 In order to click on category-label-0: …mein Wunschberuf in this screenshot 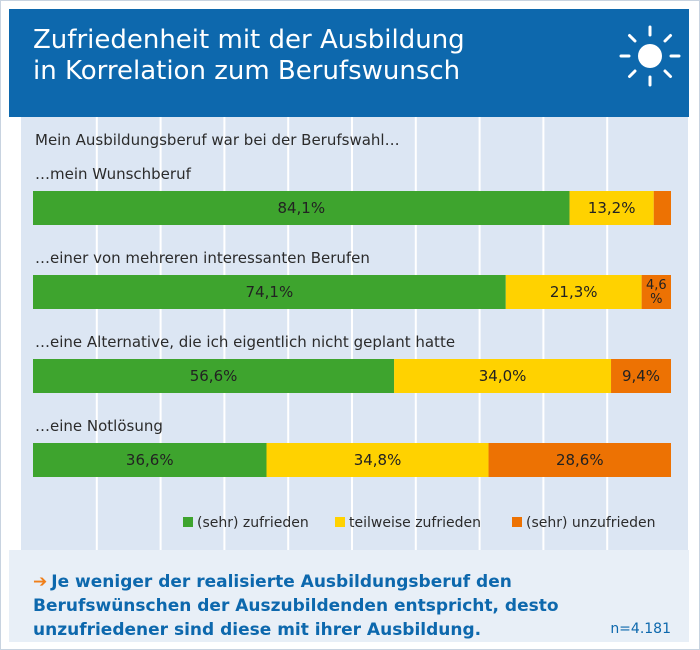, I will do `click(113, 174)`.